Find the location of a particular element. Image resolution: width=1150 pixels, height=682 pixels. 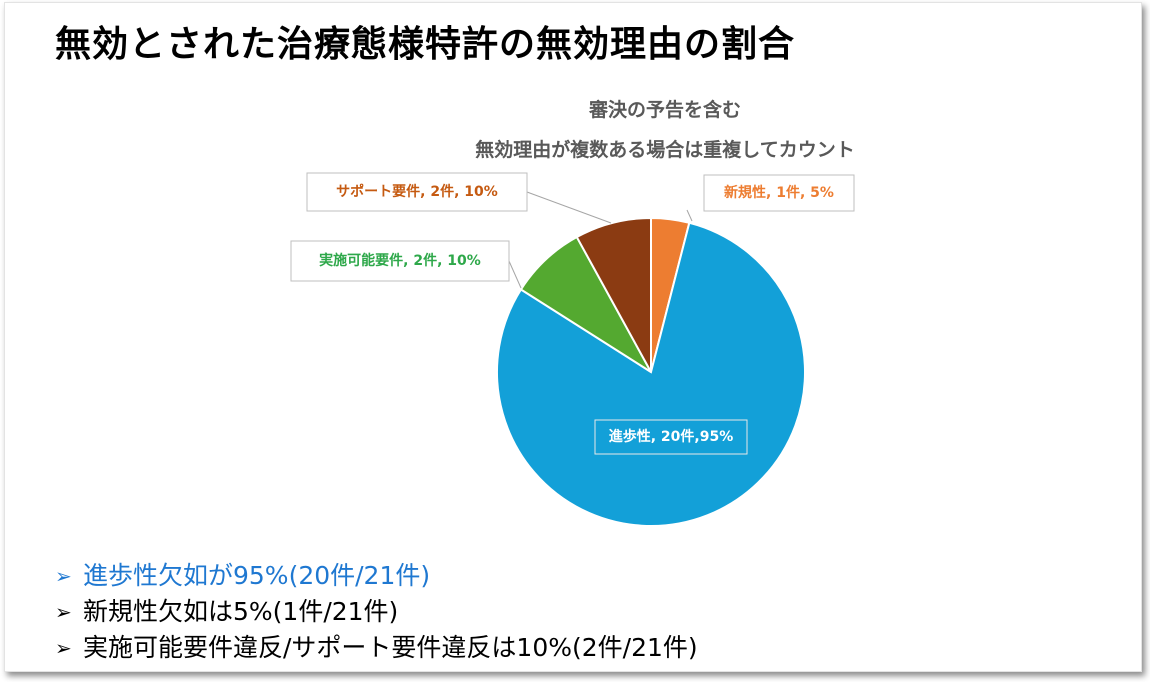

data-label-novelty: 新規性, 1件, 5% is located at coordinates (779, 192).